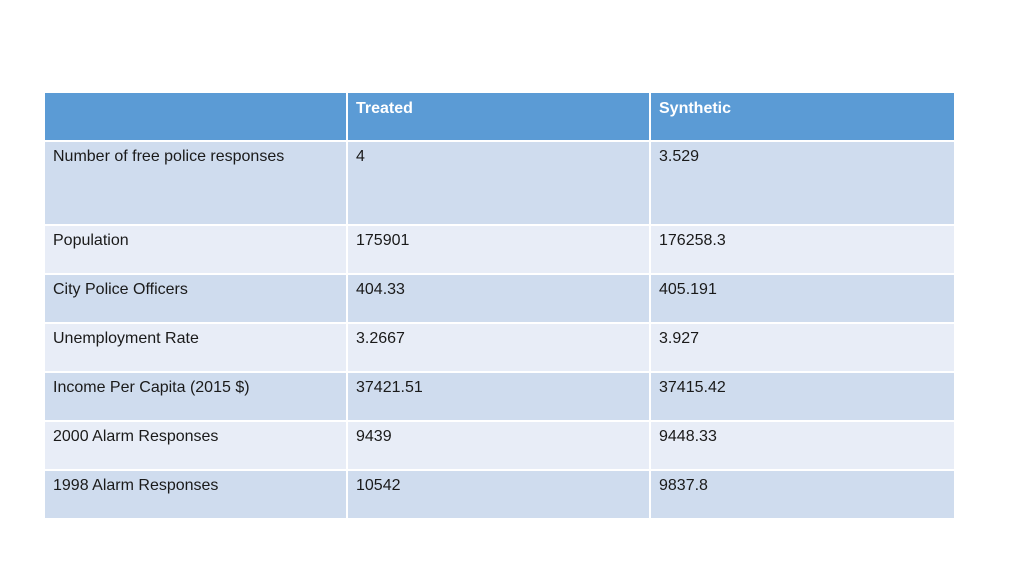 The height and width of the screenshot is (576, 1024). Describe the element at coordinates (802, 347) in the screenshot. I see `synthetic-value: 3.927` at that location.